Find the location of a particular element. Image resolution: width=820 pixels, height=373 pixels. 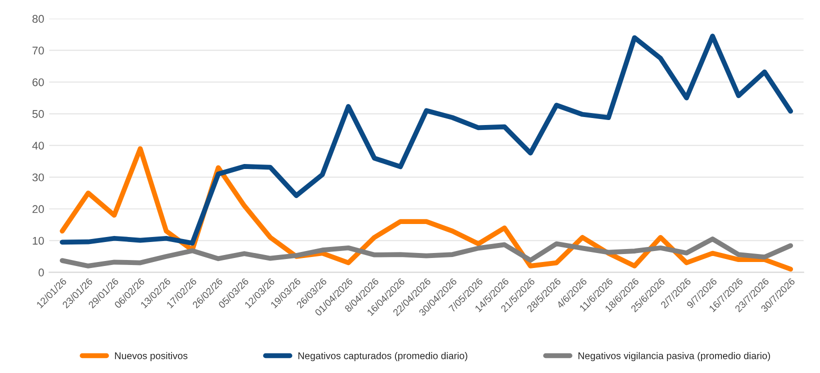

y-tick-label: 50 is located at coordinates (38, 114).